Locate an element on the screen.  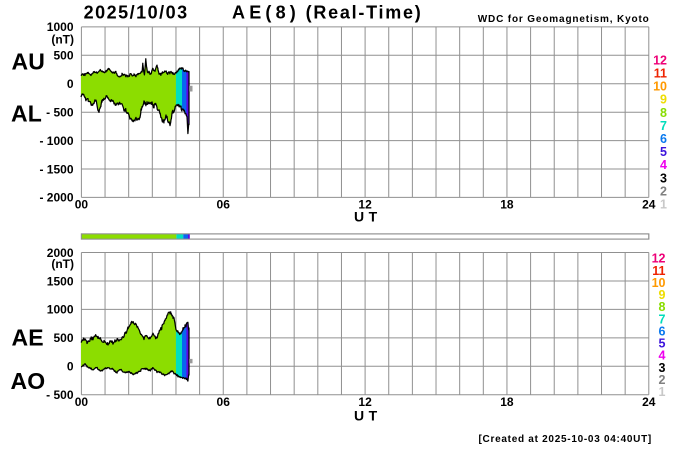
svg-text: AO is located at coordinates (28, 381).